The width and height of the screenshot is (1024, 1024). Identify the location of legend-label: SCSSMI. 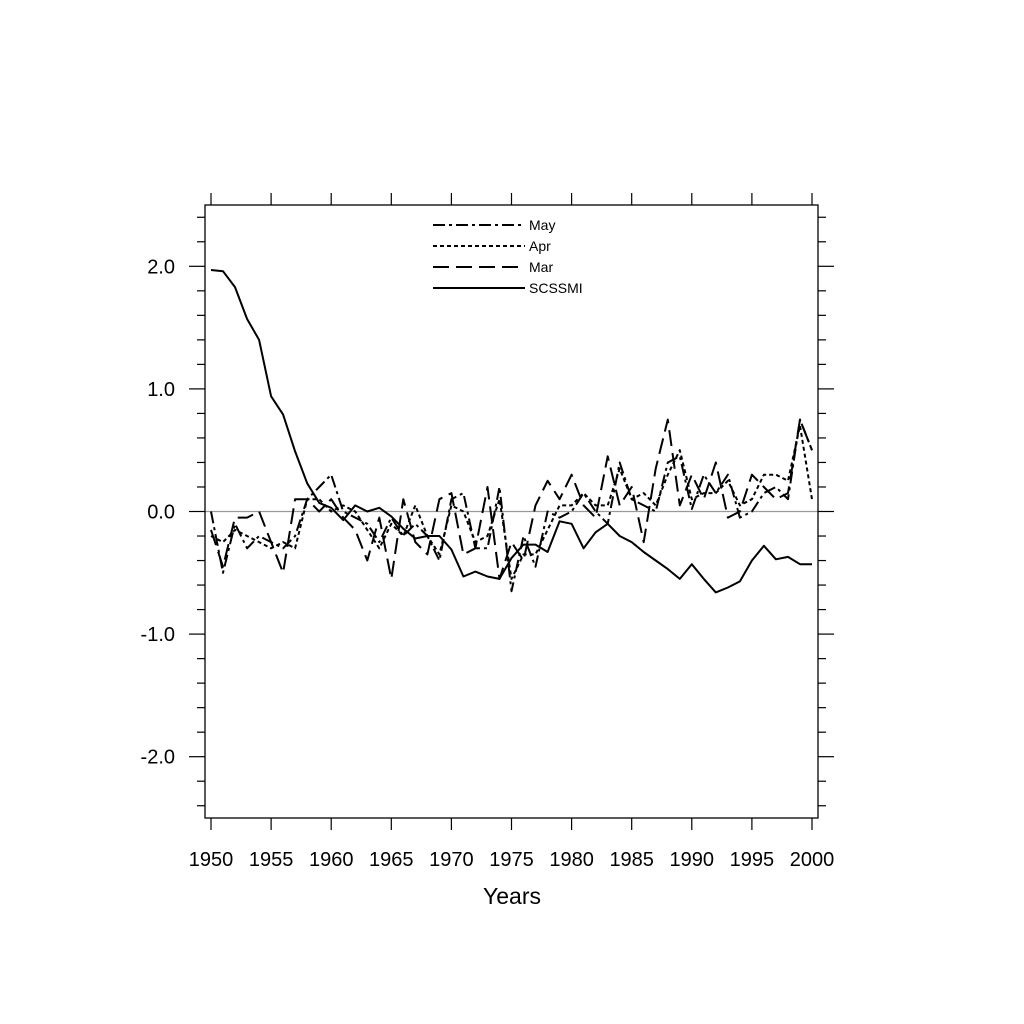
(556, 288).